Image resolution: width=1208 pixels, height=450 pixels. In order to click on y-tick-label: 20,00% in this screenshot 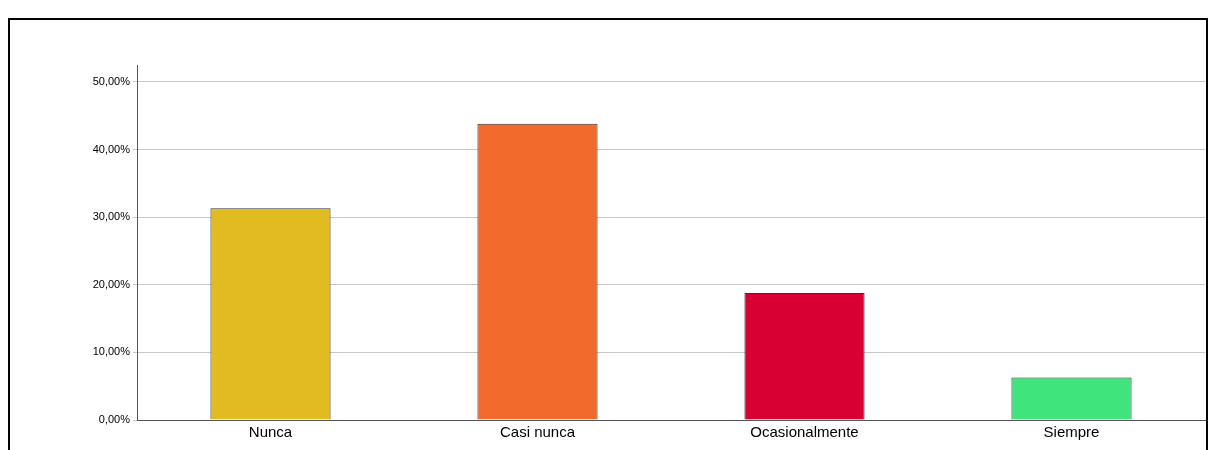, I will do `click(111, 283)`.